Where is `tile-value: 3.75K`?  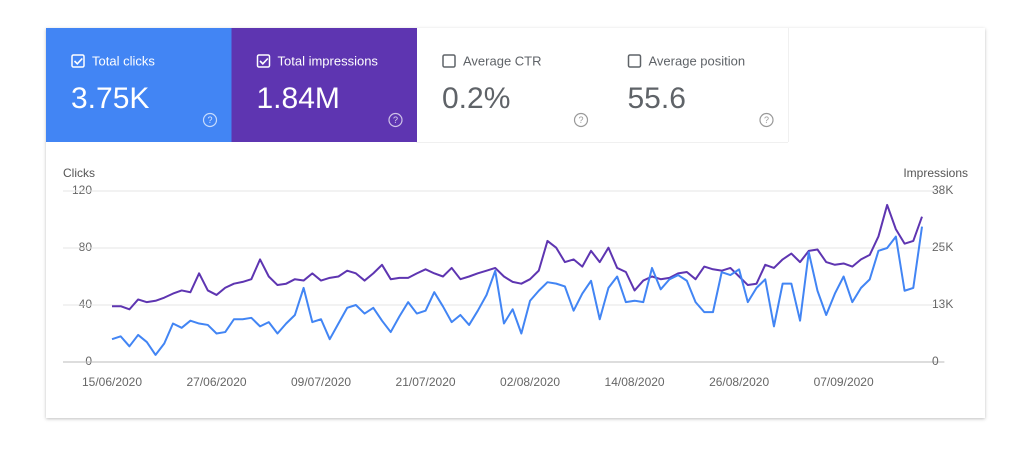
tile-value: 3.75K is located at coordinates (110, 98).